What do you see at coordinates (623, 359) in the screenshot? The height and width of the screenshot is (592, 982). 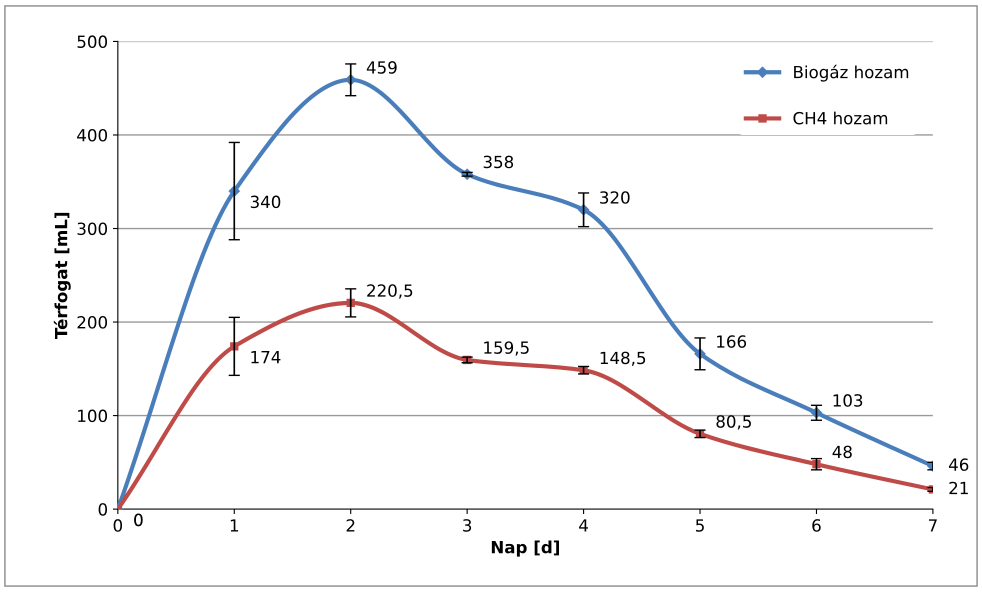 I see `data-label: 148,5` at bounding box center [623, 359].